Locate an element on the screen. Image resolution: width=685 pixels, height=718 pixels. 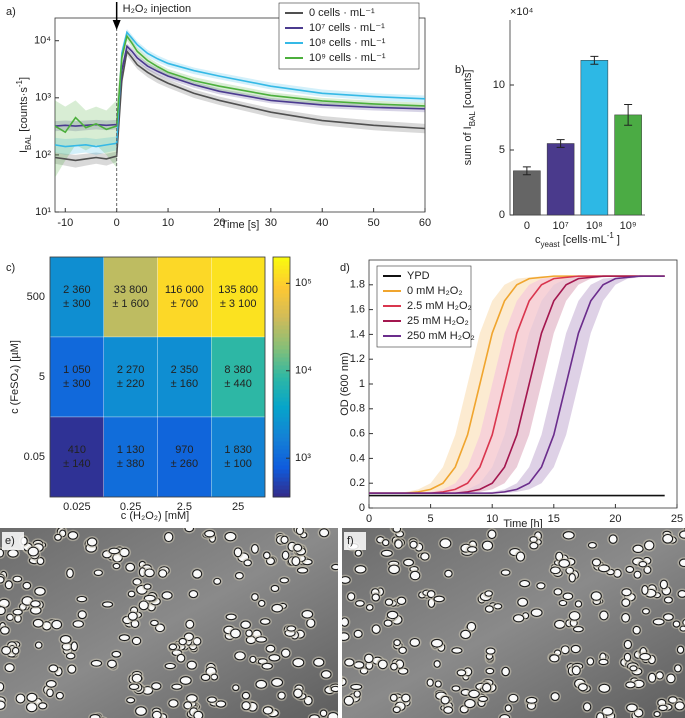
text-part: BAL is located at coordinates (28, 142).